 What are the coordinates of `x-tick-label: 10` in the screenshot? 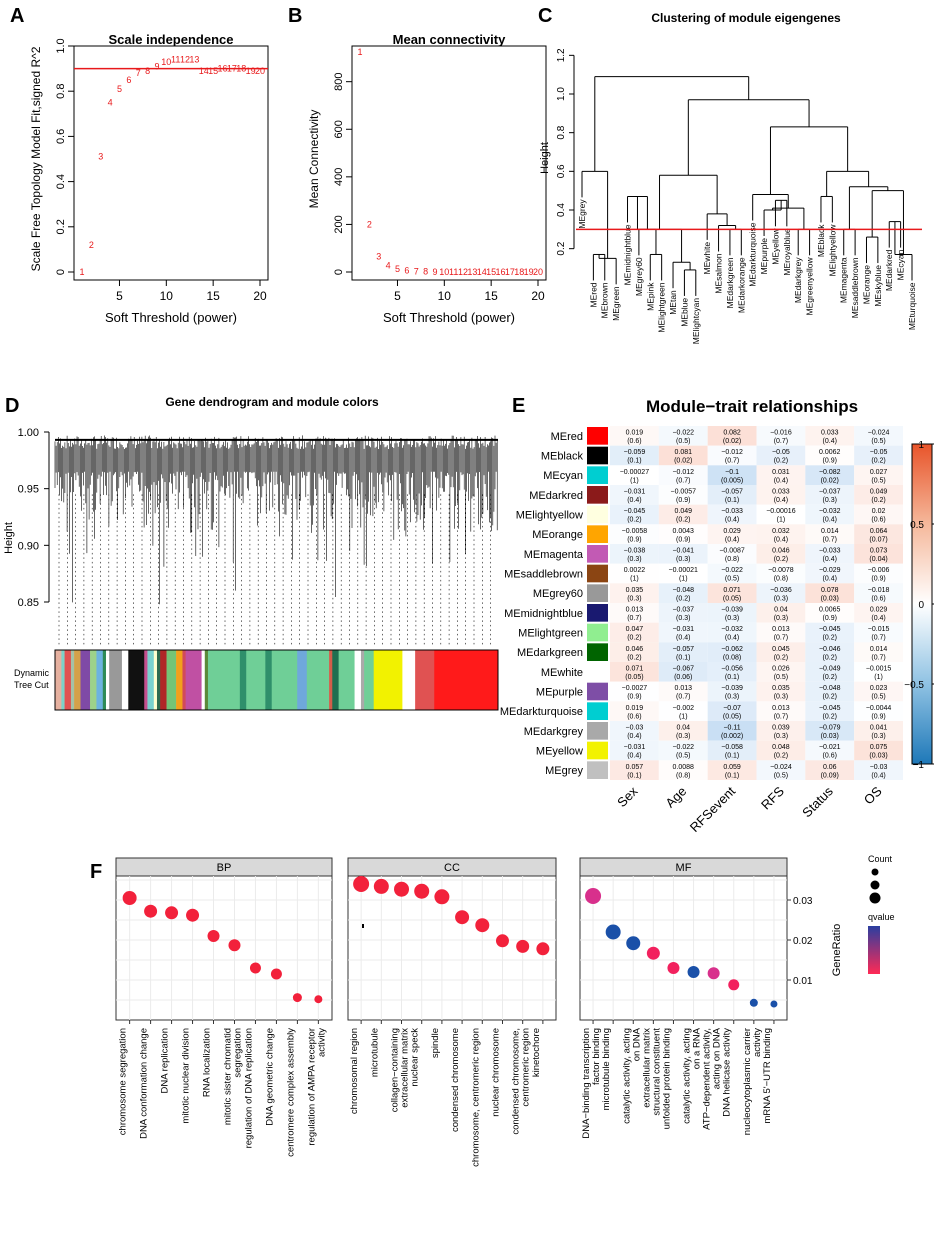 It's located at (445, 296).